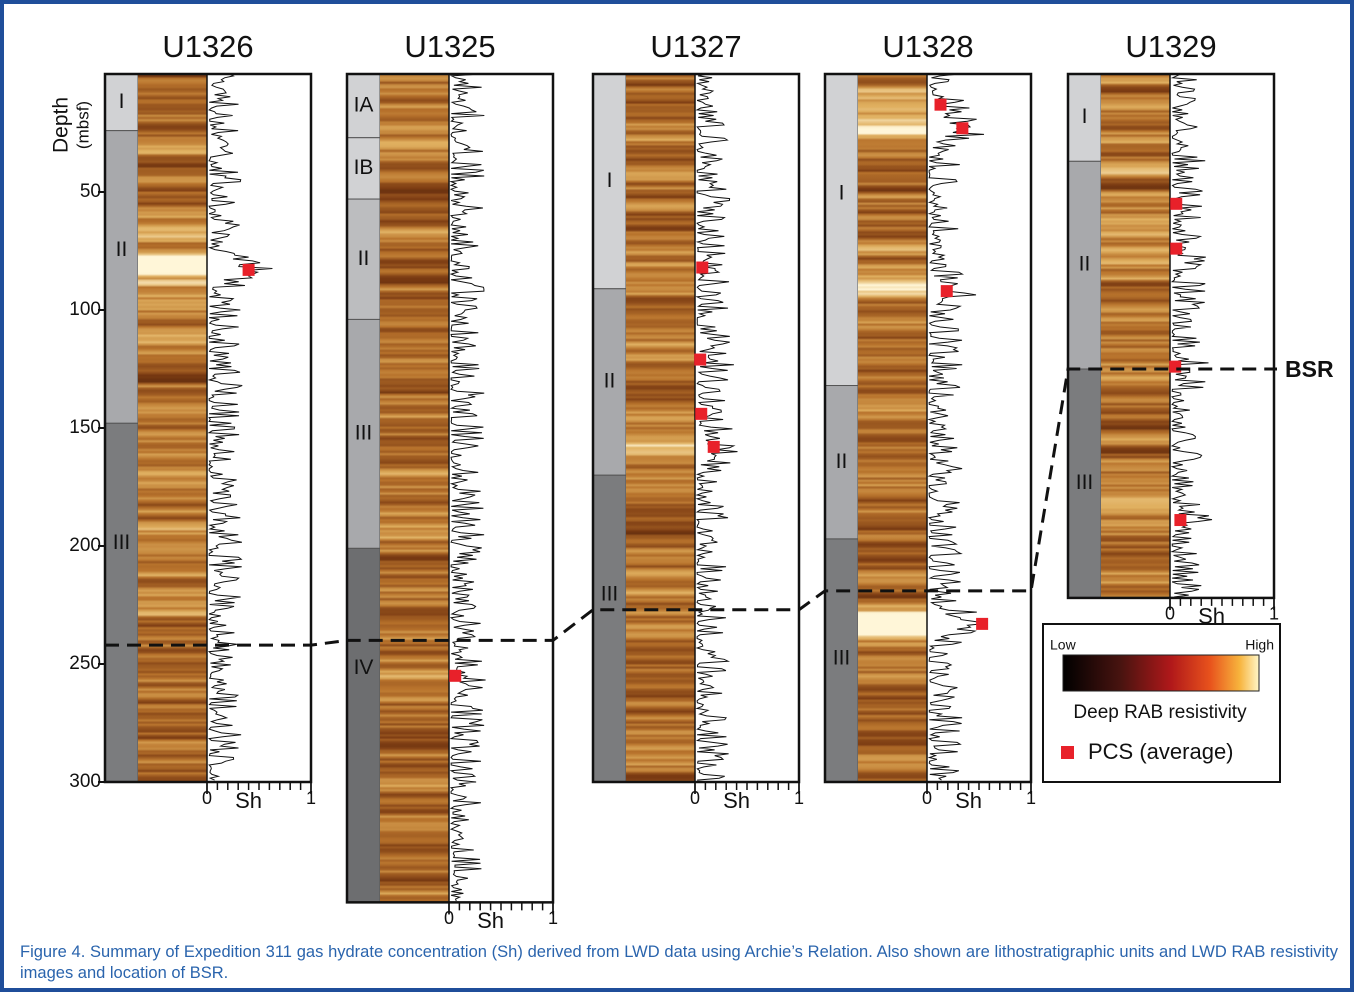 The width and height of the screenshot is (1354, 992). What do you see at coordinates (85, 545) in the screenshot?
I see `depth-tick-label: 200` at bounding box center [85, 545].